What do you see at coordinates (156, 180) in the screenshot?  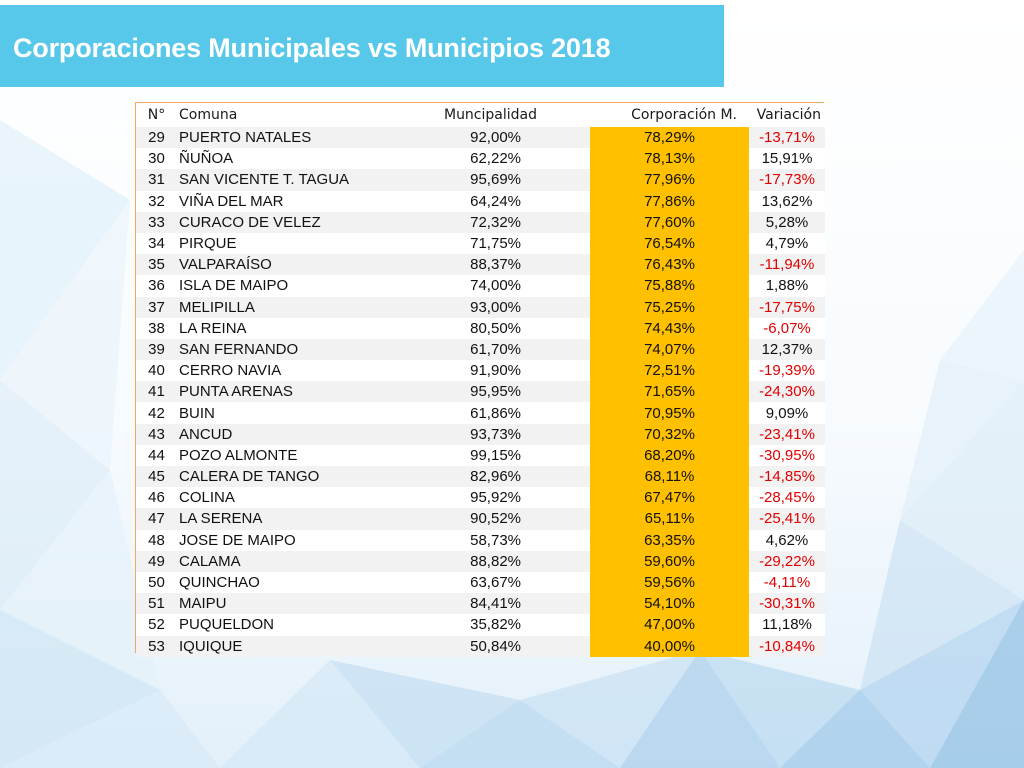 I see `row-number: 31` at bounding box center [156, 180].